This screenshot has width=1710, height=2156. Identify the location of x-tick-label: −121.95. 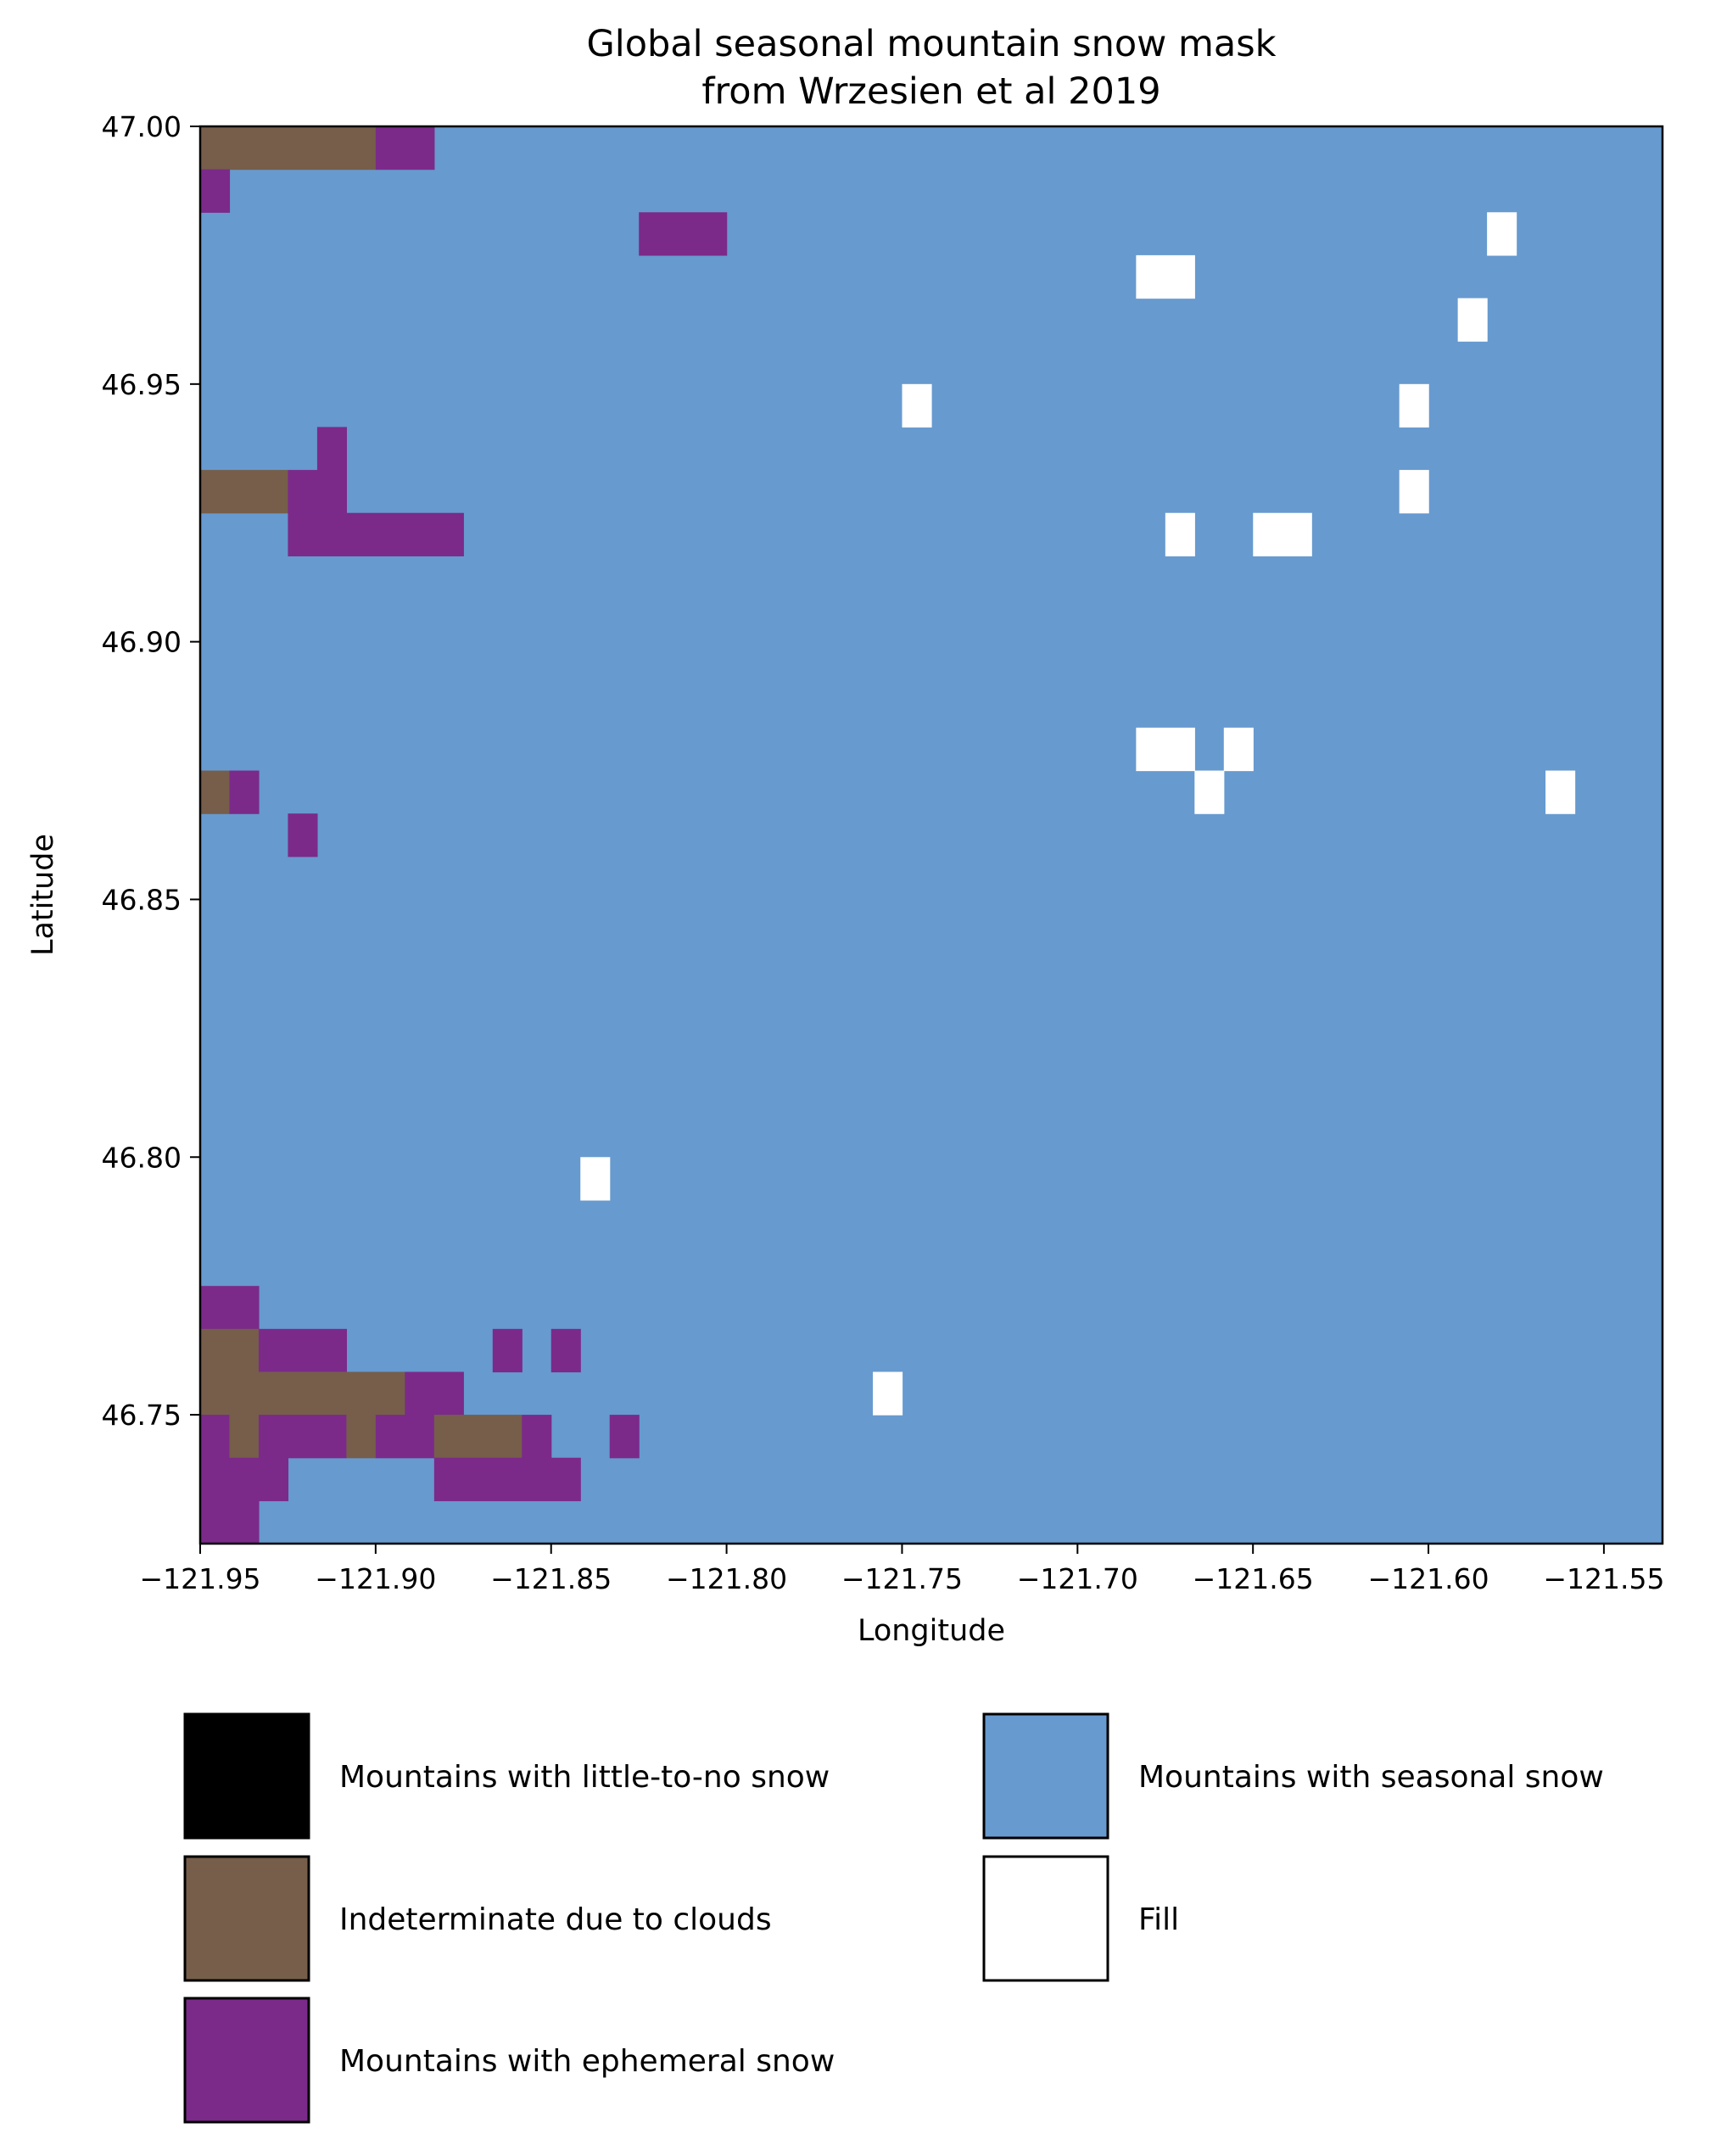
(199, 1578).